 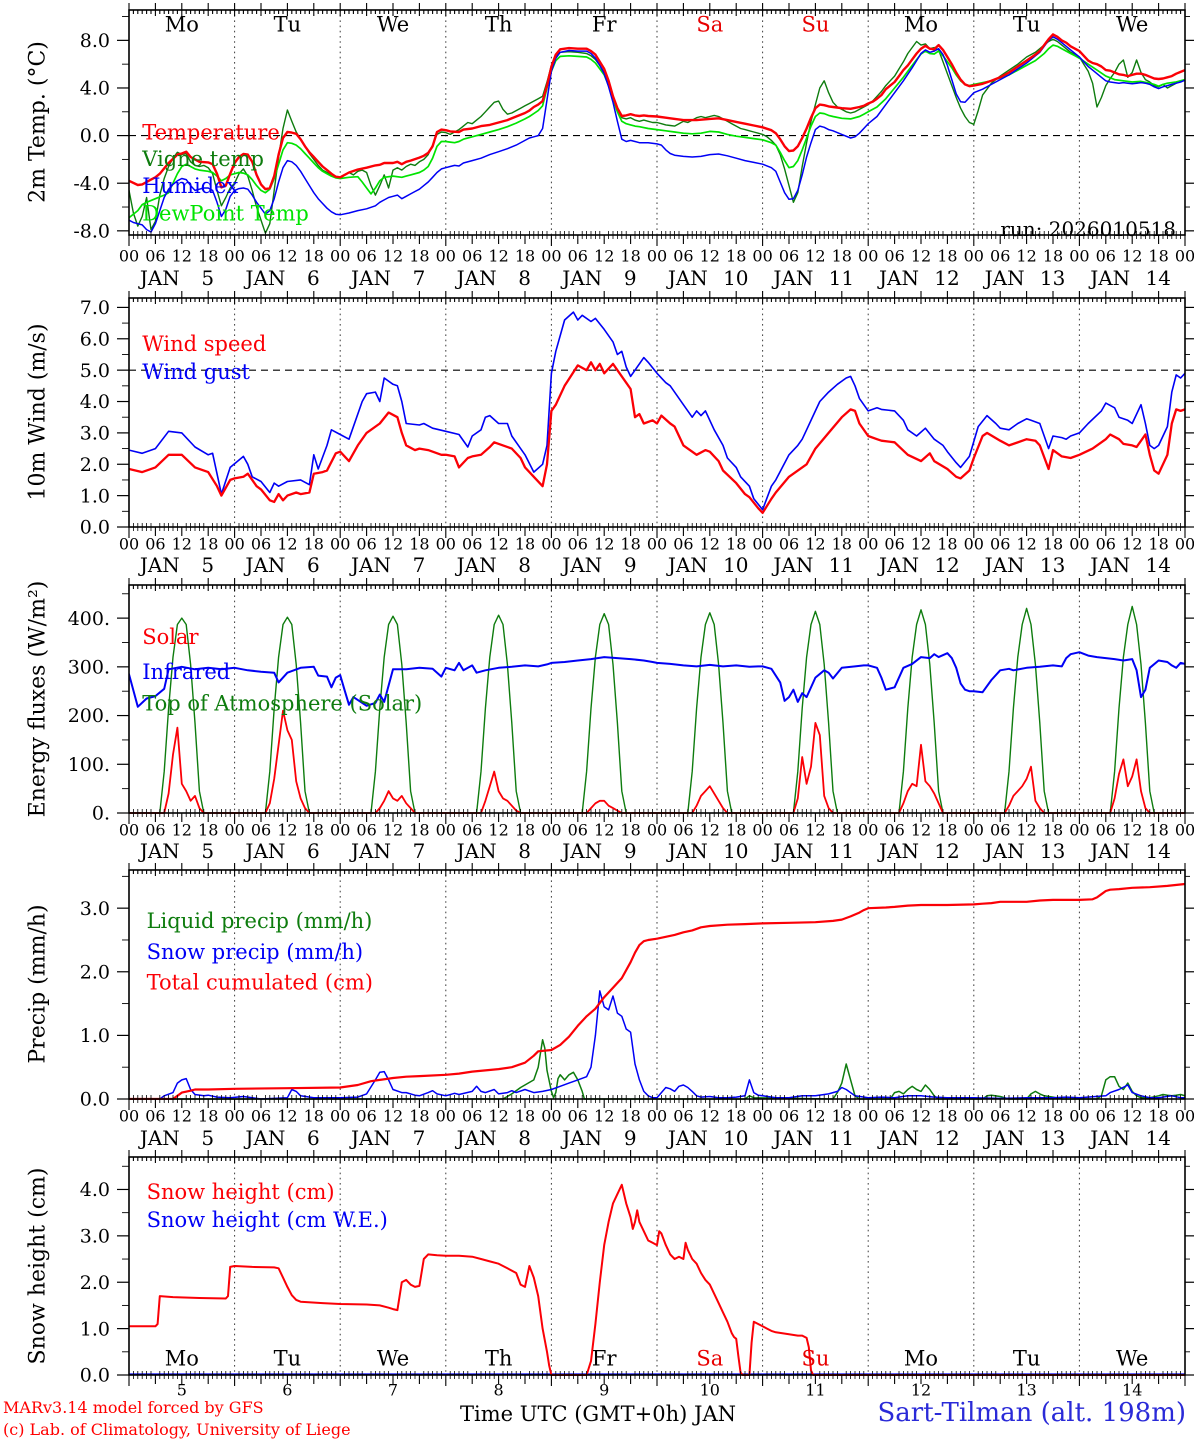 I want to click on day-name: Fr, so click(x=605, y=1358).